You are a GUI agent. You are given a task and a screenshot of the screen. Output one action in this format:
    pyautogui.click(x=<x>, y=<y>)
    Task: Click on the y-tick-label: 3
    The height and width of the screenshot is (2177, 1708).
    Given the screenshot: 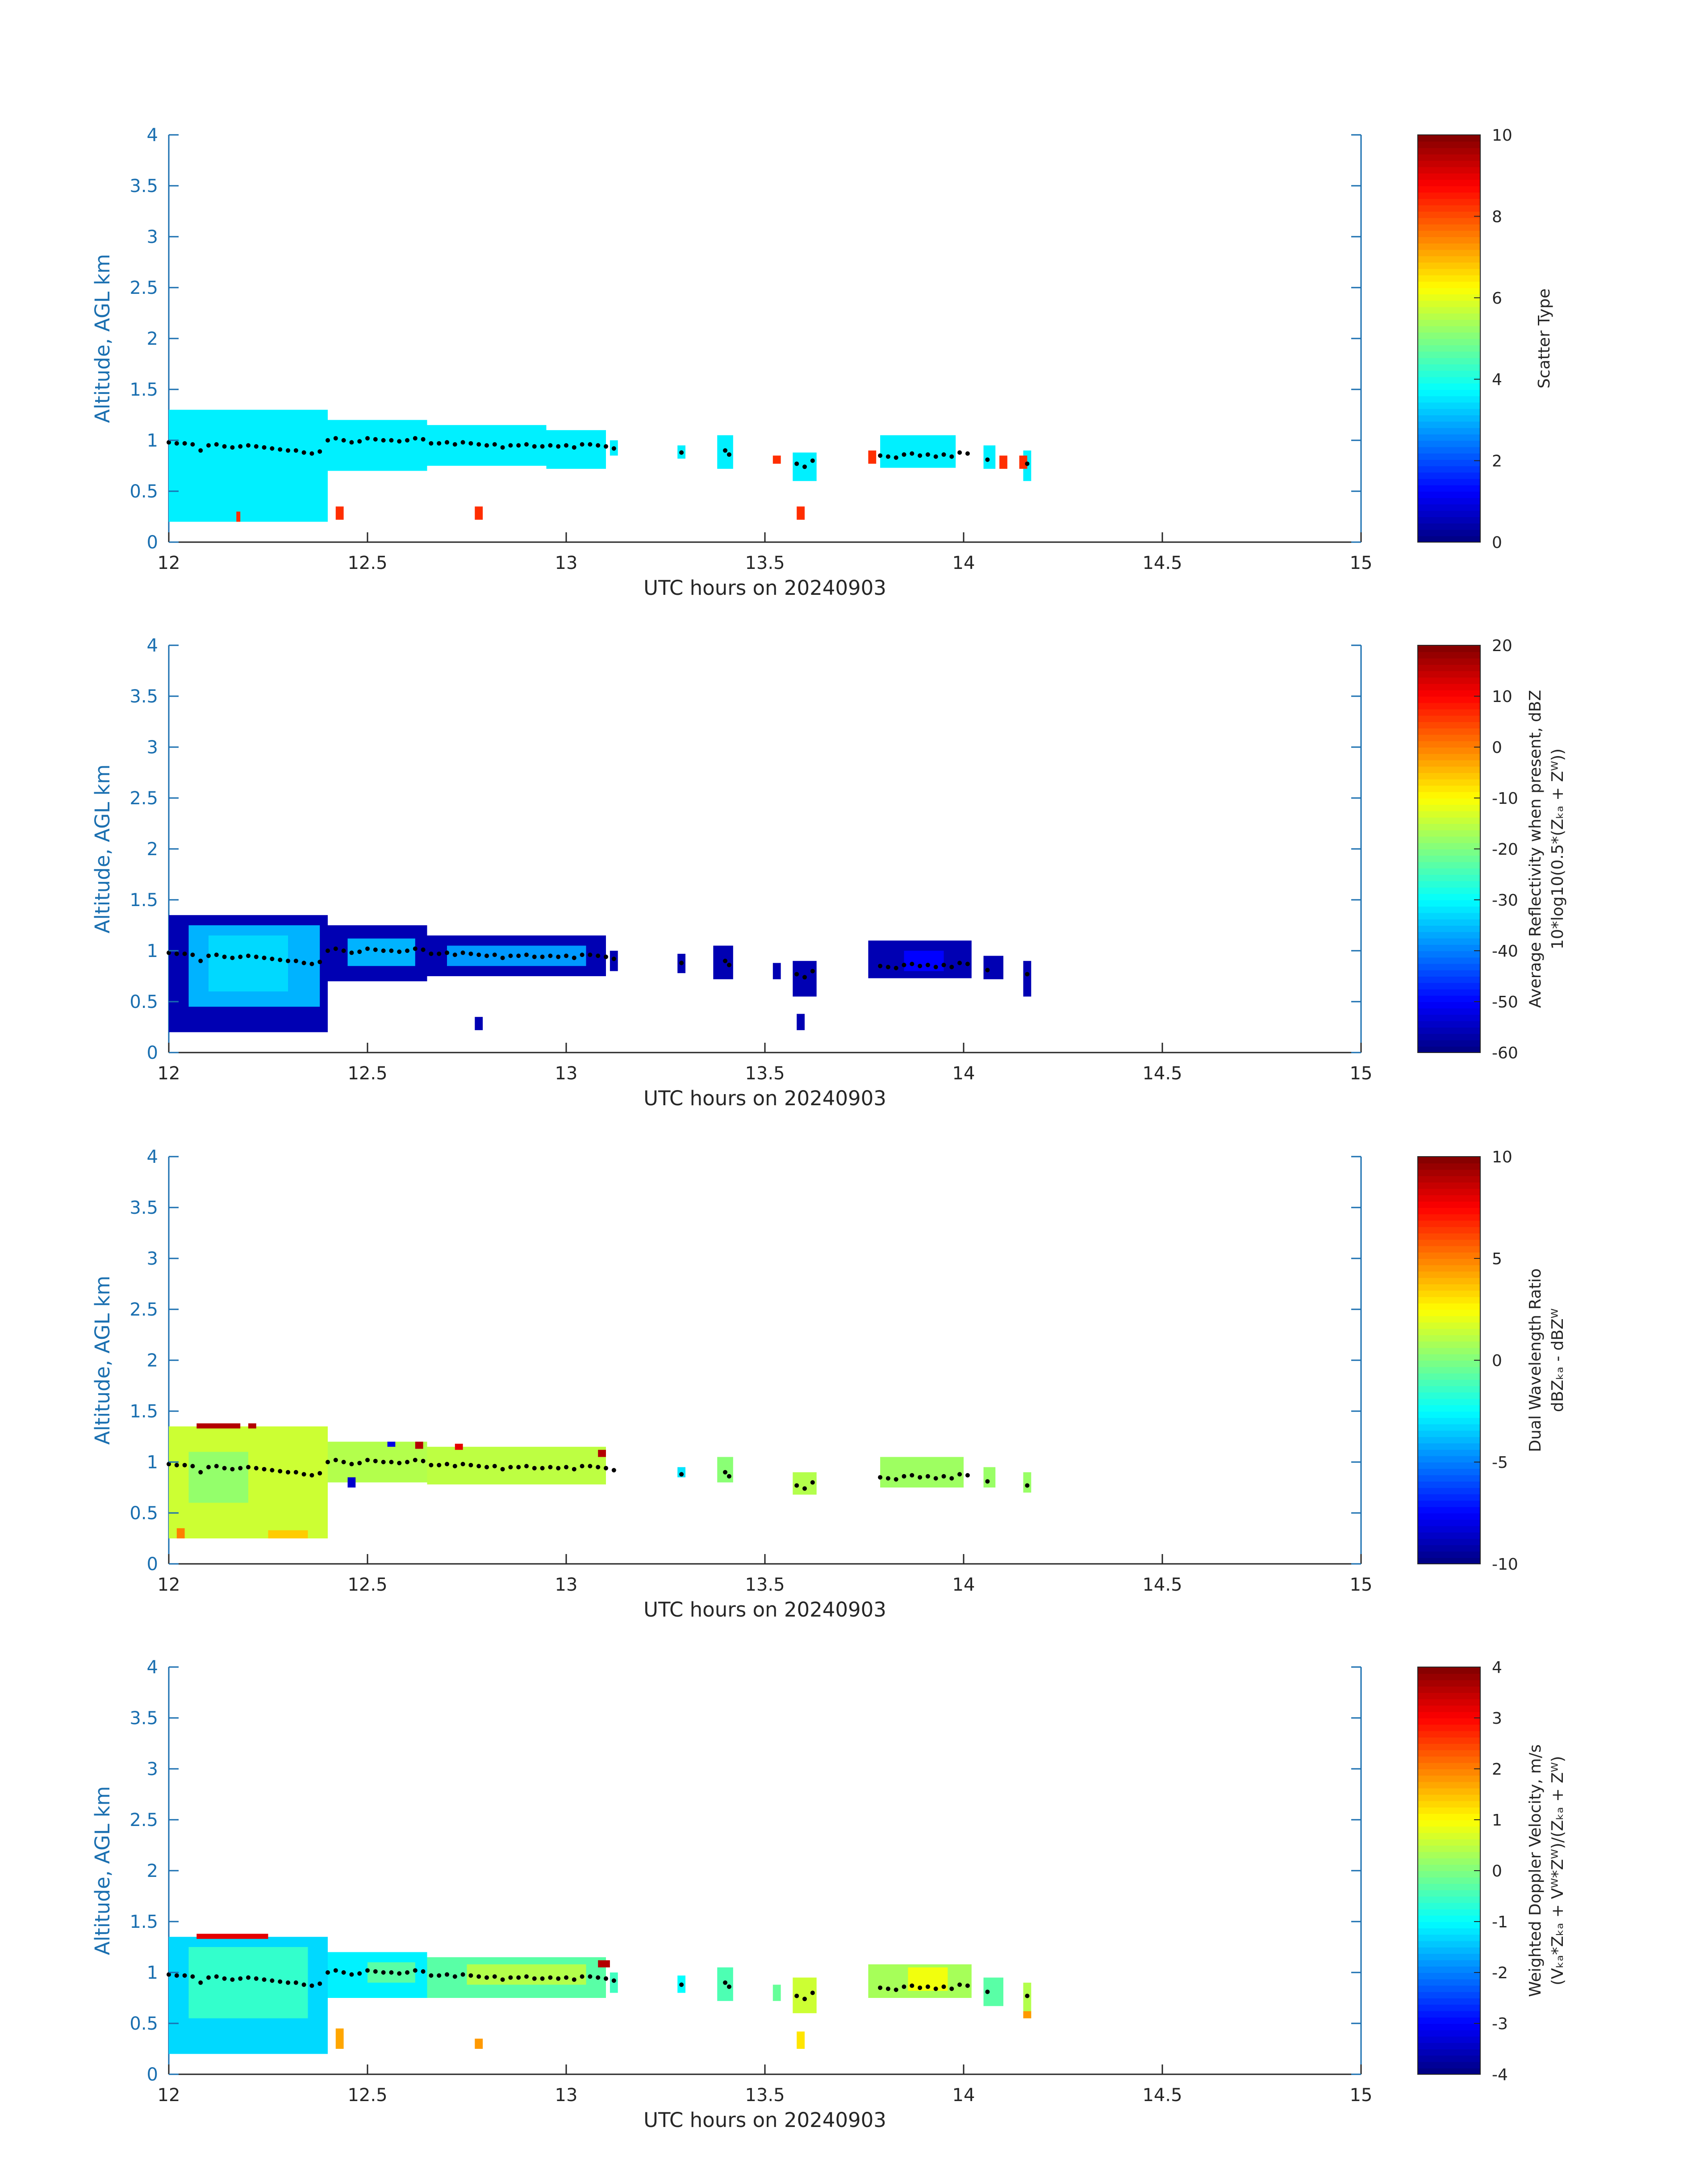 What is the action you would take?
    pyautogui.click(x=152, y=1769)
    